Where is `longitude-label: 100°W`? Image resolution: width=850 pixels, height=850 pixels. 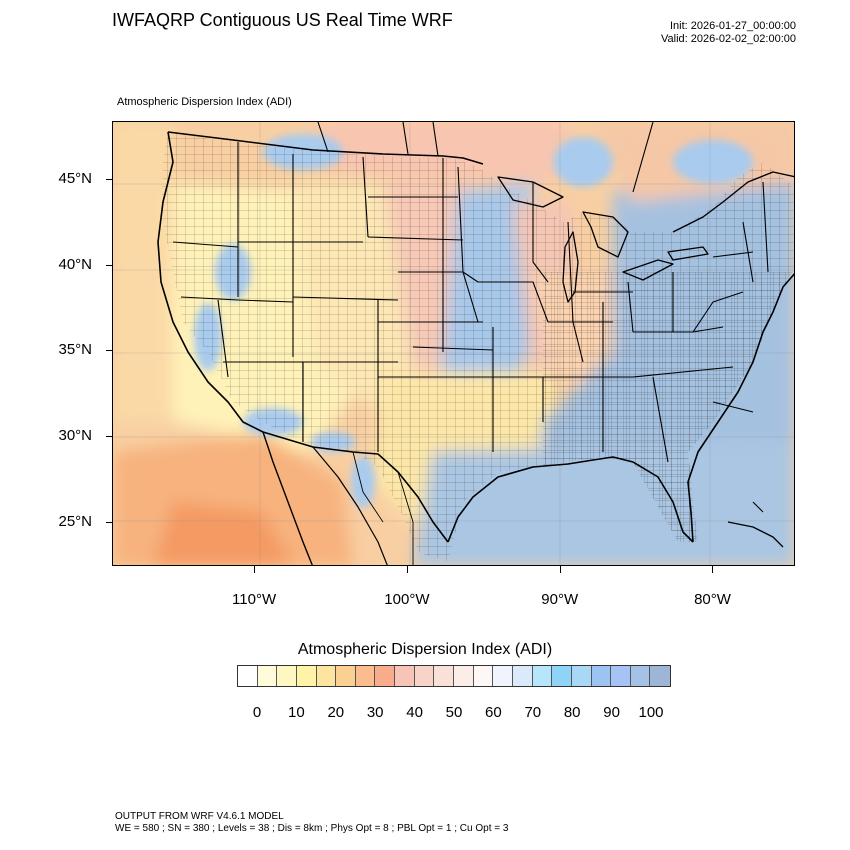 longitude-label: 100°W is located at coordinates (407, 599).